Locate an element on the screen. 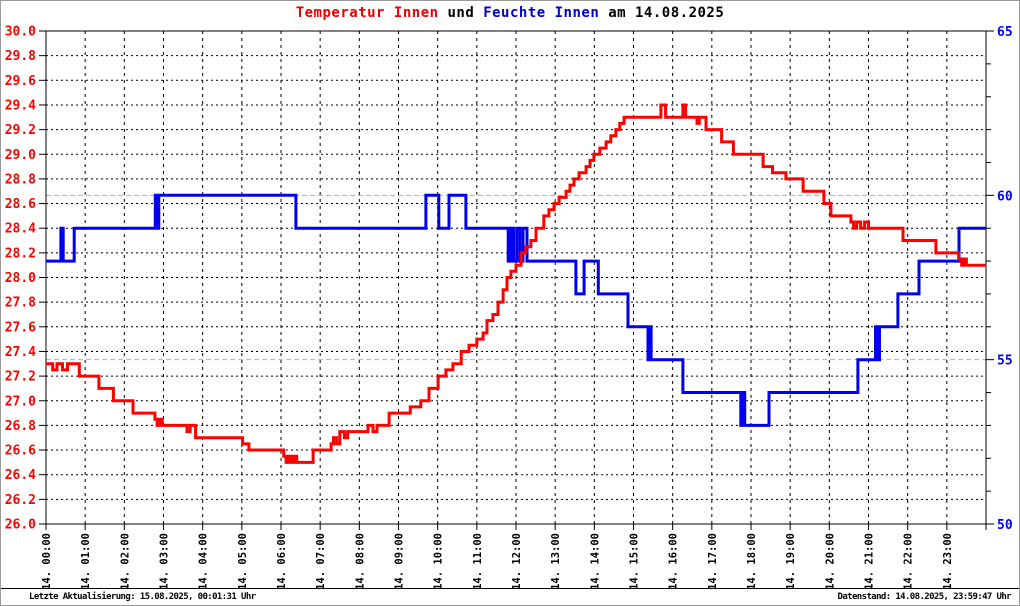 This screenshot has height=606, width=1020. y-right-tick-label: 60 is located at coordinates (1005, 196).